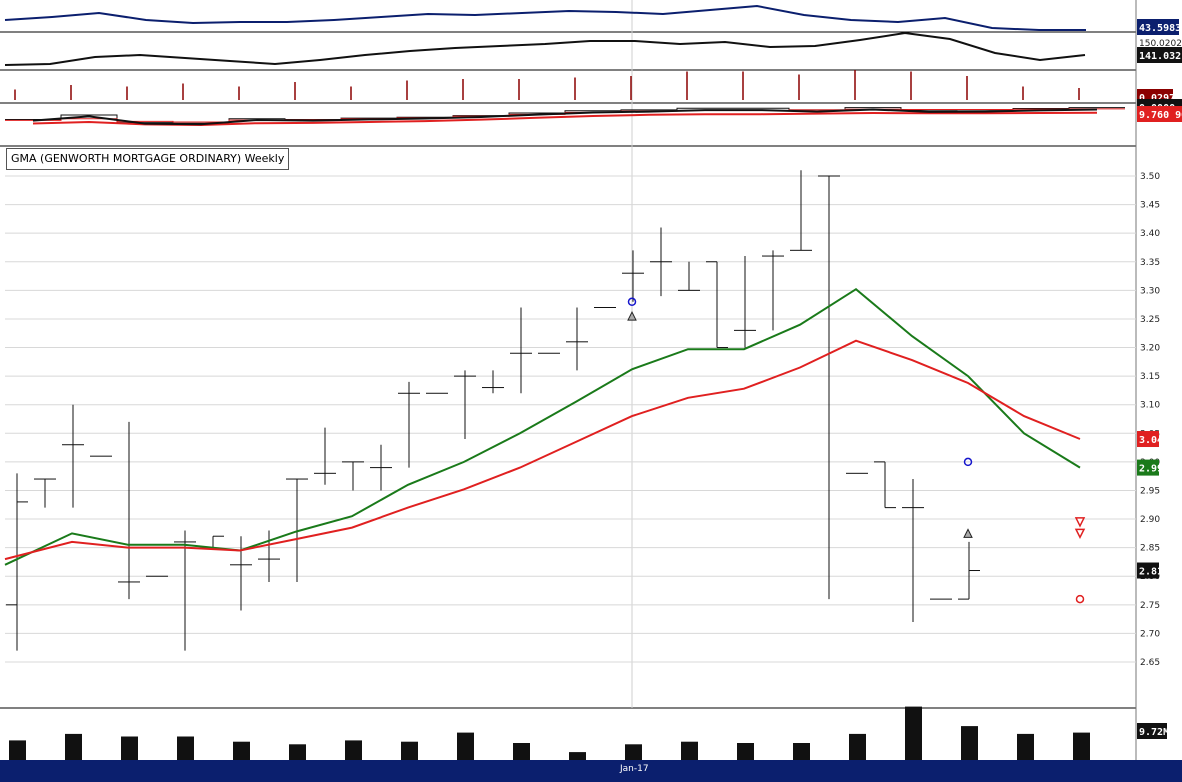  What do you see at coordinates (1150, 491) in the screenshot?
I see `y-tick-label: 2.95` at bounding box center [1150, 491].